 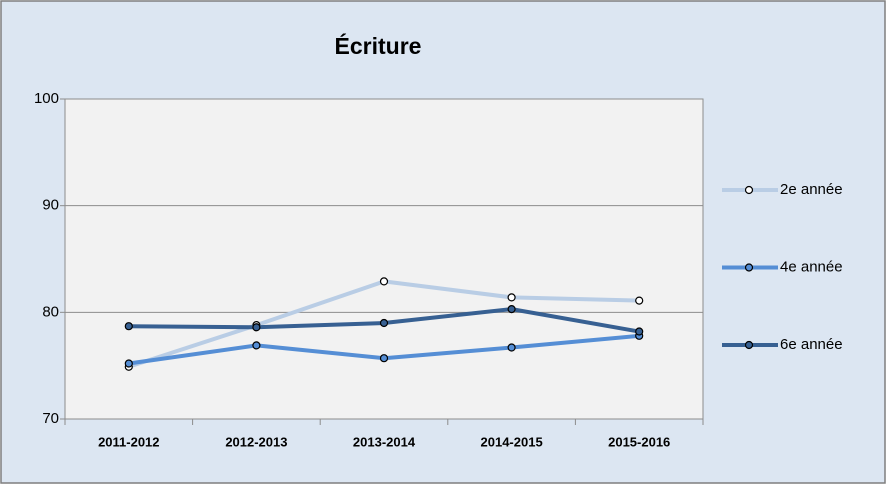 What do you see at coordinates (512, 441) in the screenshot?
I see `x-tick-label: 2014-2015` at bounding box center [512, 441].